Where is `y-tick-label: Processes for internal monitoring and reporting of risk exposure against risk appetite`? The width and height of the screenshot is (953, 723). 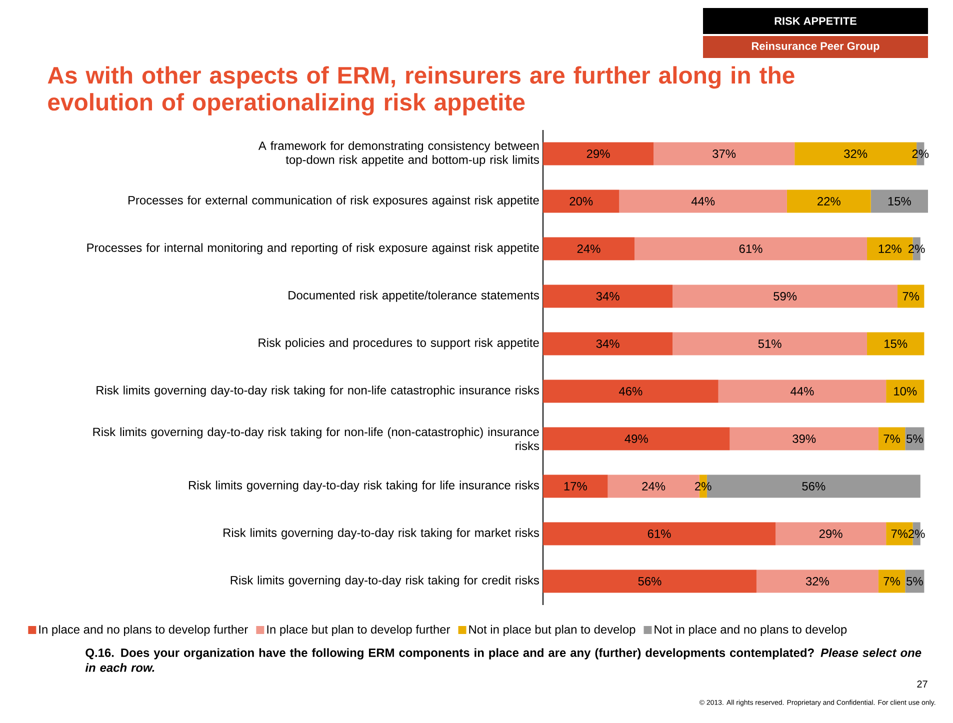 y-tick-label: Processes for internal monitoring and reporting of risk exposure against risk appetite is located at coordinates (313, 248).